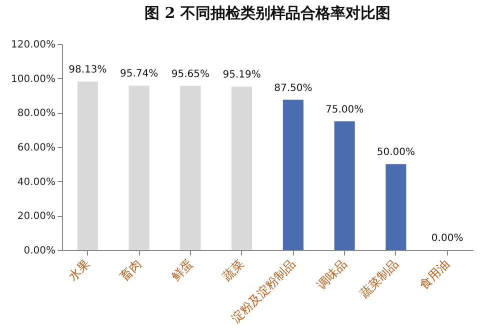  Describe the element at coordinates (182, 270) in the screenshot. I see `x-tick-label: 鲜蛋` at that location.